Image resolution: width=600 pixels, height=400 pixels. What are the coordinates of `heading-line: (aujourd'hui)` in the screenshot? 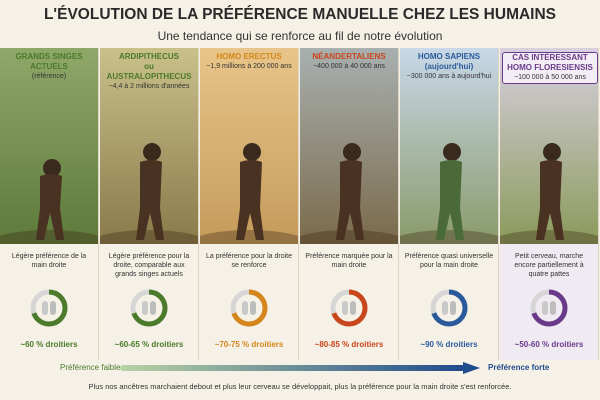 It's located at (449, 66).